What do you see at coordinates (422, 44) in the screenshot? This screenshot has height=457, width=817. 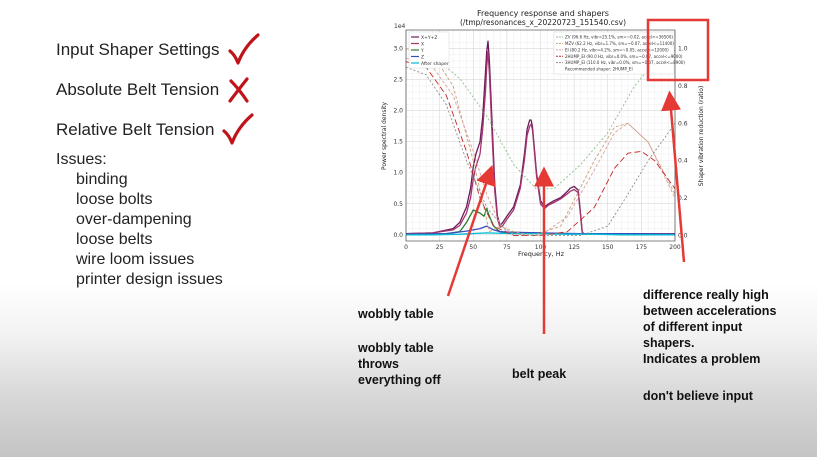 I see `legend-left-label: X` at bounding box center [422, 44].